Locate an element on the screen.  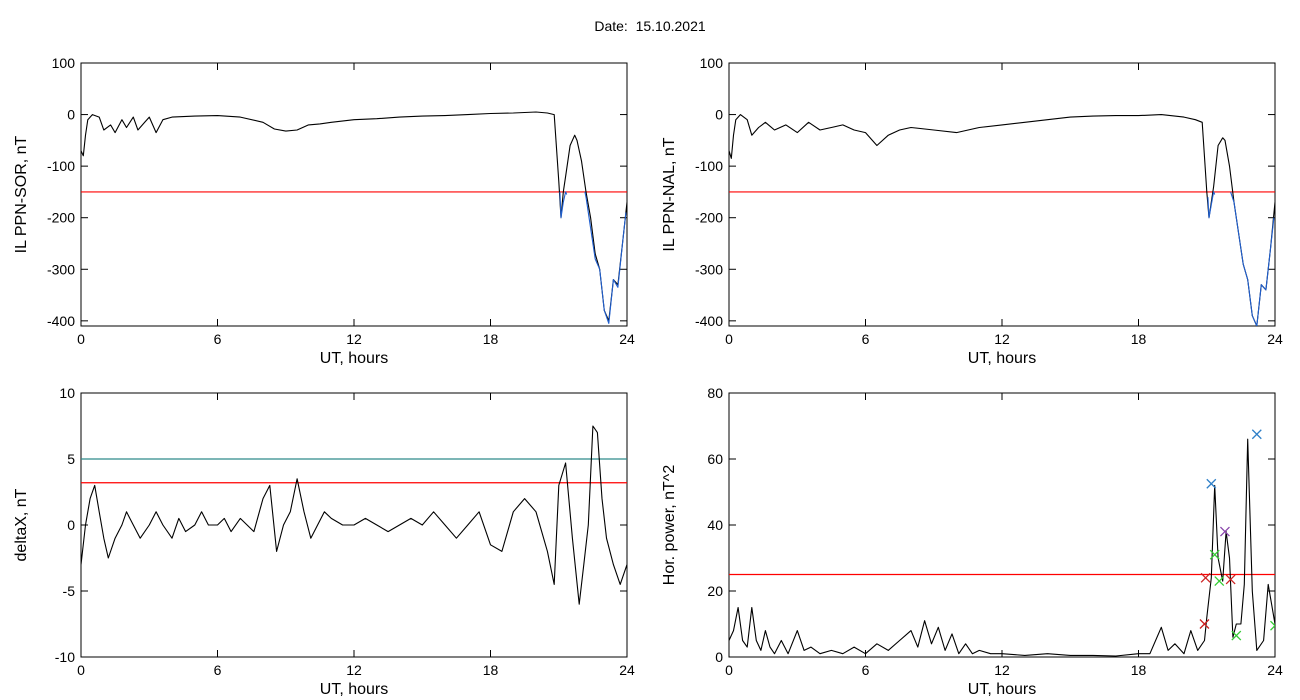
y-tick-label: 5 is located at coordinates (71, 459).